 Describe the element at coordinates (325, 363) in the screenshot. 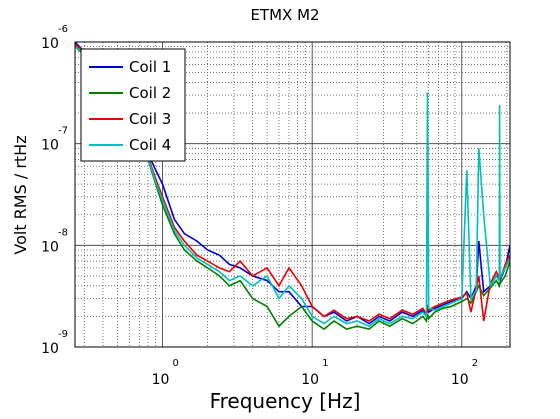

I see `x-tick-exponent: 1` at that location.